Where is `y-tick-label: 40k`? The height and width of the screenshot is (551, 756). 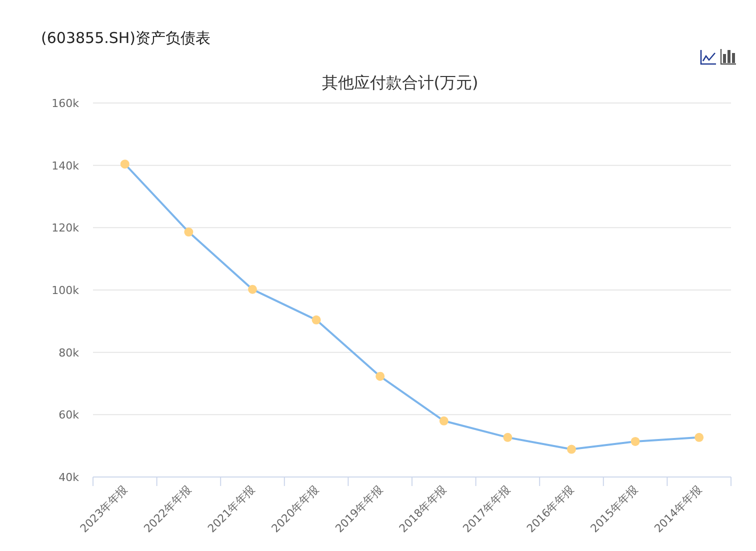 y-tick-label: 40k is located at coordinates (69, 477).